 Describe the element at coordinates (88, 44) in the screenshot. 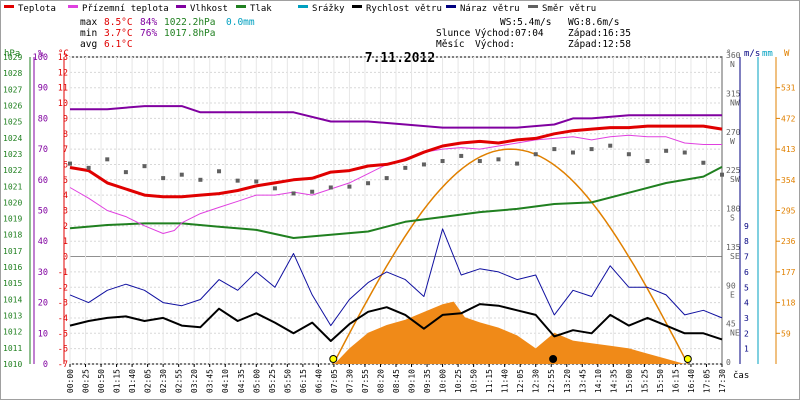

I see `stats-avg-label: avg` at that location.